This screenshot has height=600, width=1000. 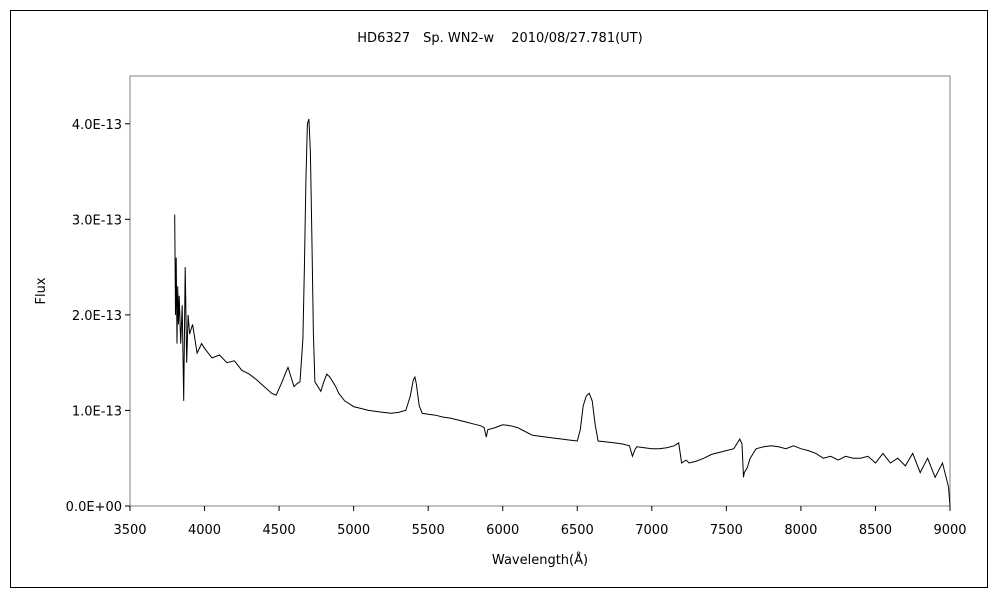 What do you see at coordinates (875, 530) in the screenshot?
I see `x-tick-label: 8500` at bounding box center [875, 530].